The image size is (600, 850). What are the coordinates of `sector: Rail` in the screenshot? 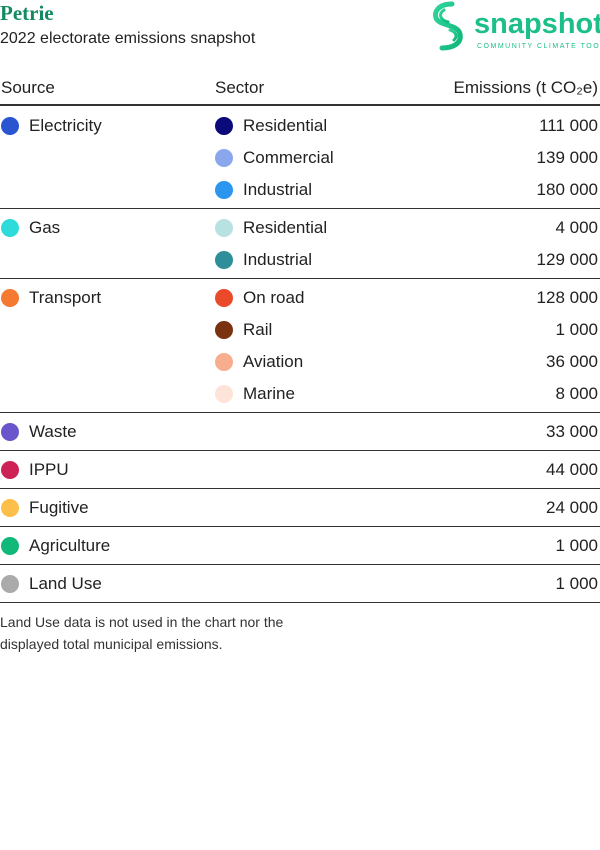 It's located at (258, 329).